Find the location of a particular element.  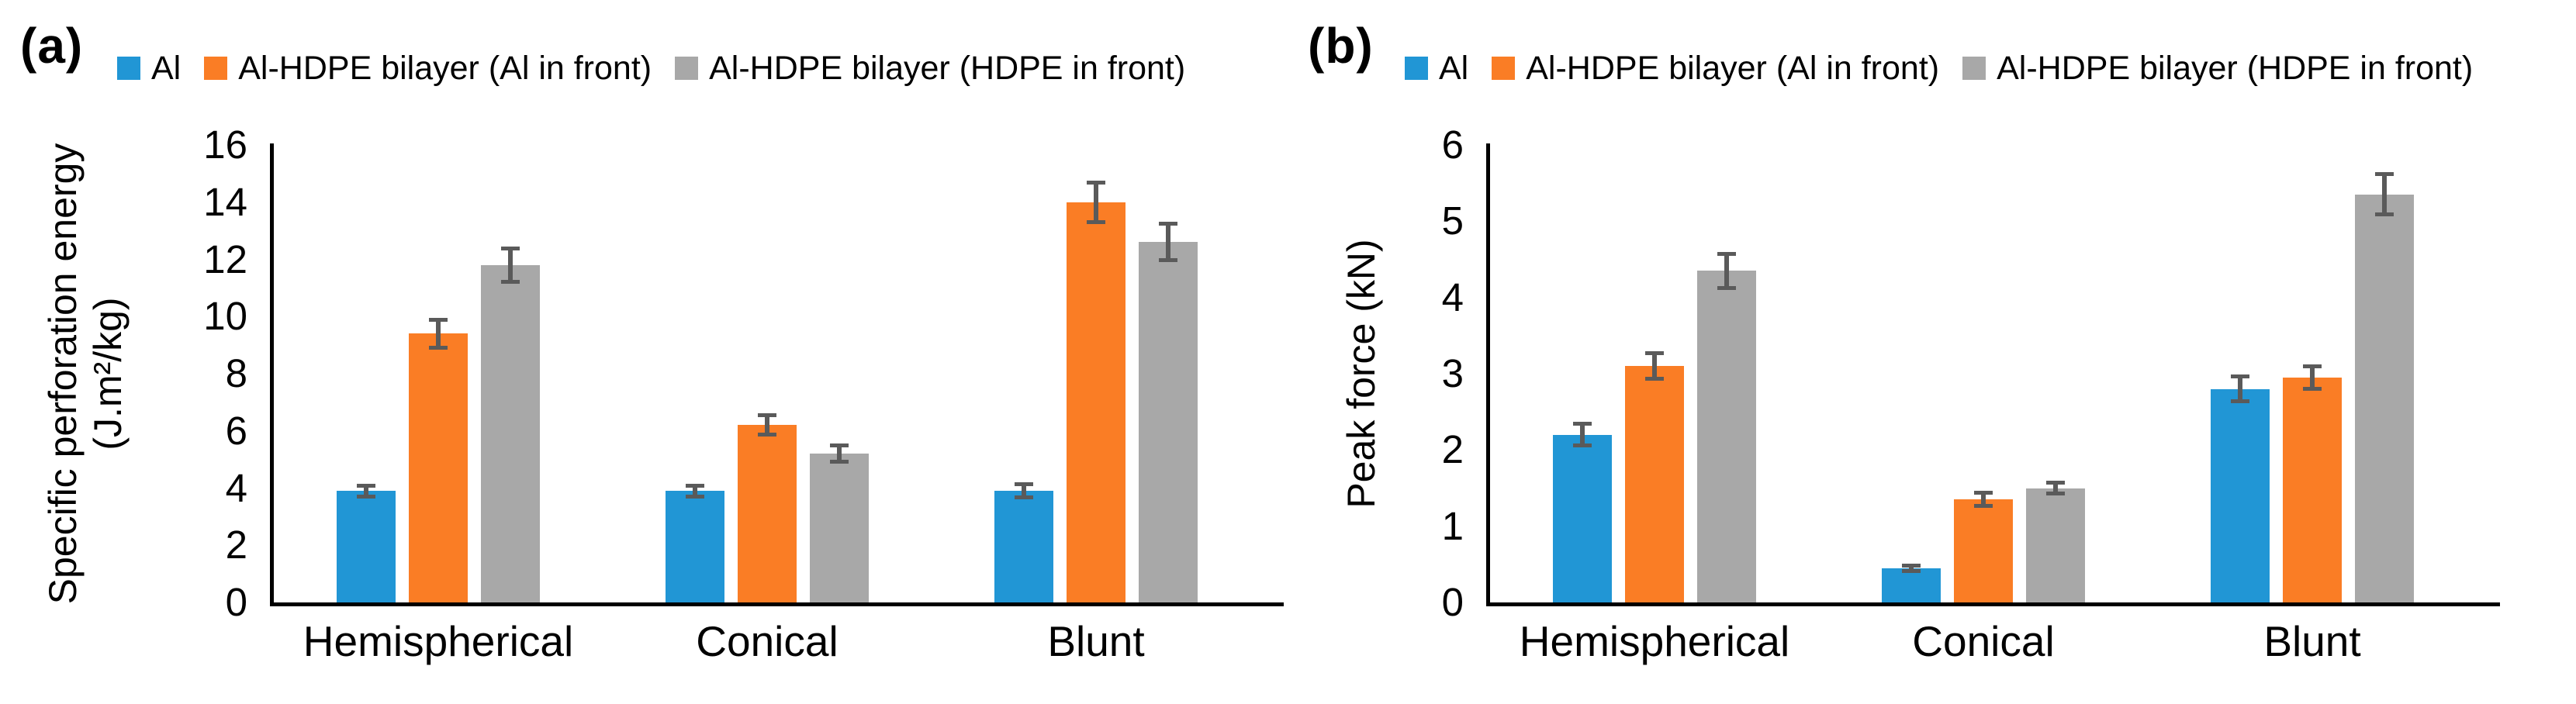

panel-b-letter: (b) is located at coordinates (1341, 46).